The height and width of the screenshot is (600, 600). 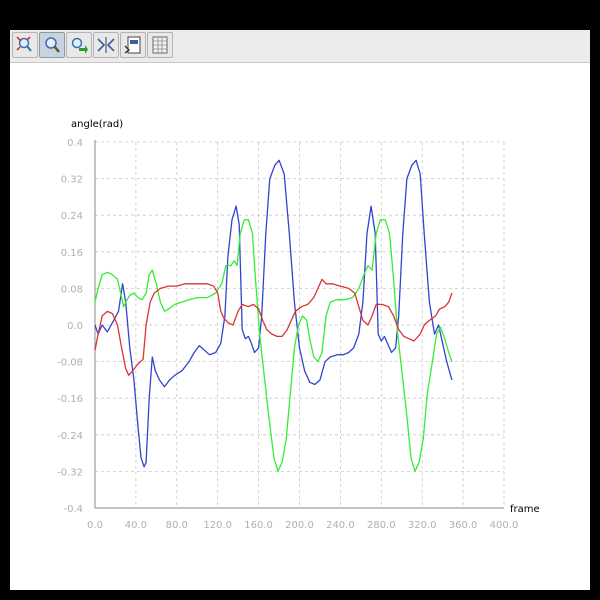 I want to click on x-tick-label: 120.0, so click(x=217, y=525).